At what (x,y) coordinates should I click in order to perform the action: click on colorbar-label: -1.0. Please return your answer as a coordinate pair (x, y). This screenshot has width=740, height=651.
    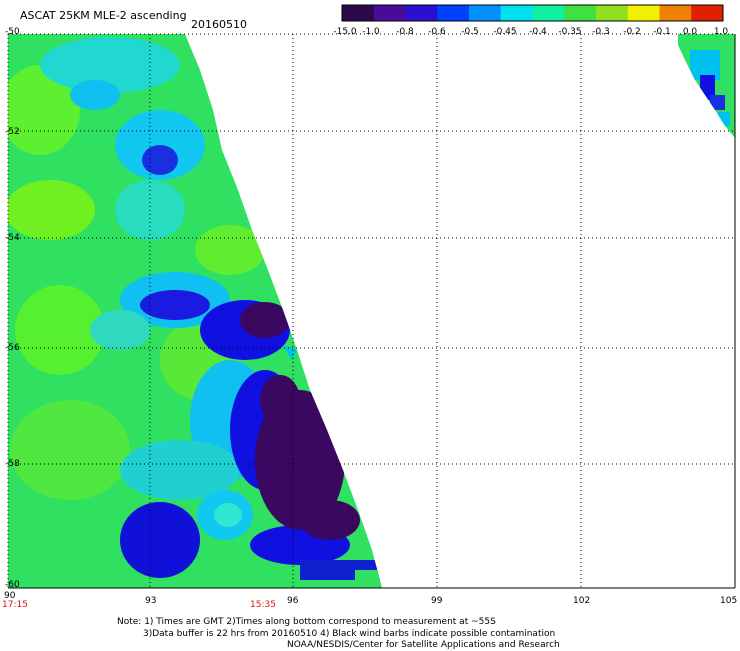
    Looking at the image, I should click on (371, 32).